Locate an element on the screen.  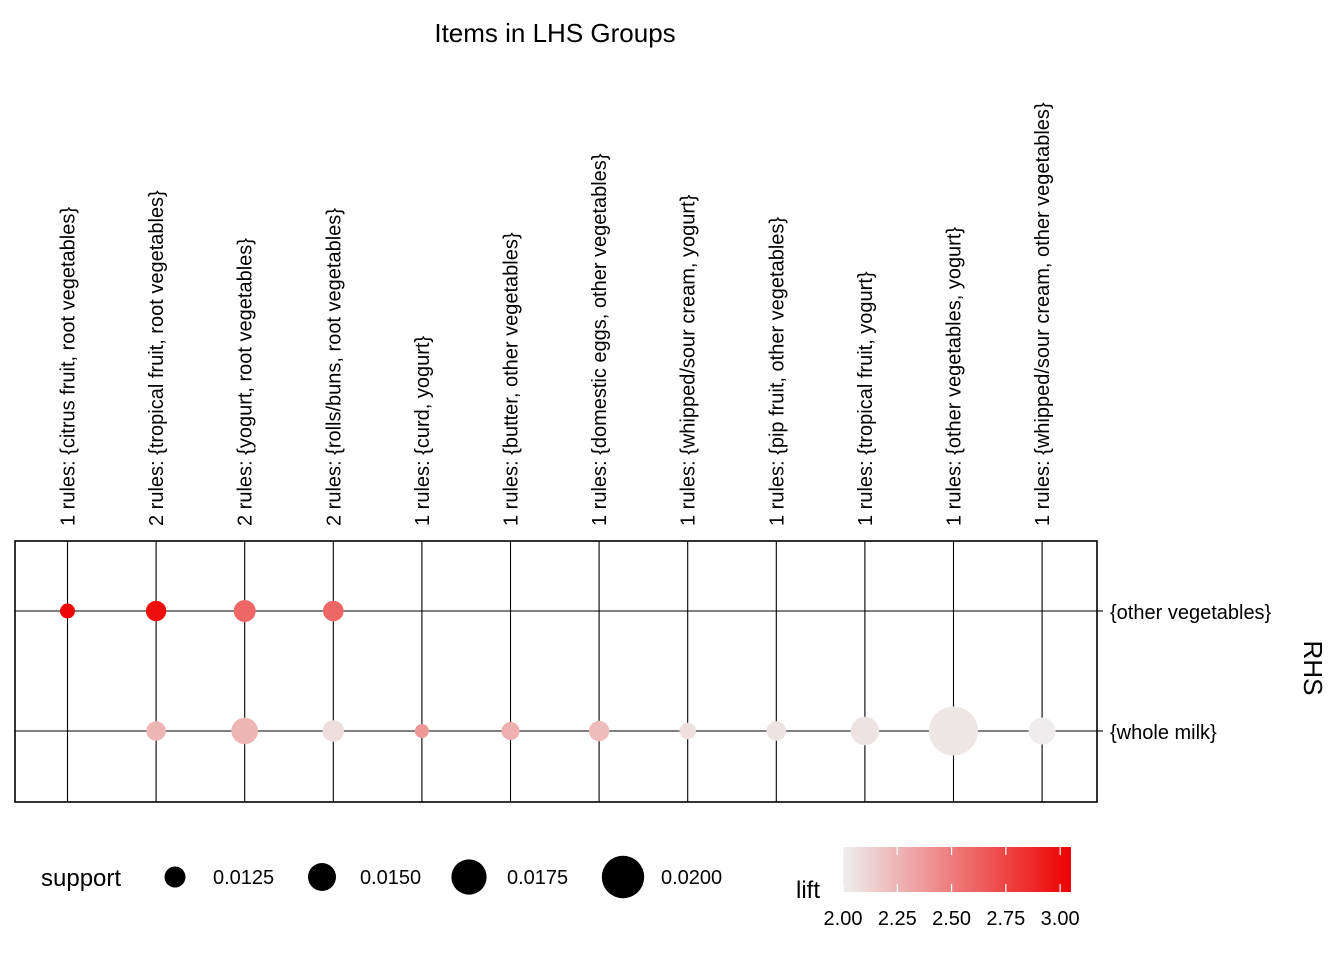
column-label: 1 rules: {curd, yogurt} is located at coordinates (423, 431).